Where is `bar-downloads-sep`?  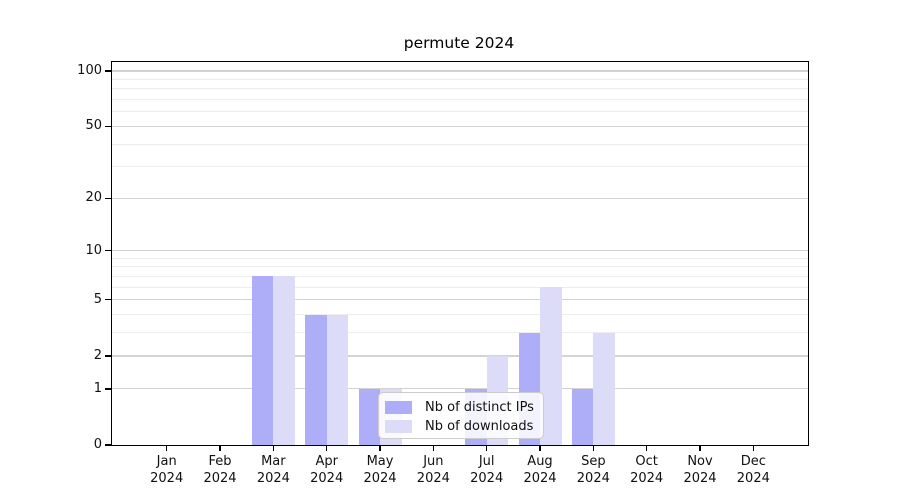 bar-downloads-sep is located at coordinates (604, 388).